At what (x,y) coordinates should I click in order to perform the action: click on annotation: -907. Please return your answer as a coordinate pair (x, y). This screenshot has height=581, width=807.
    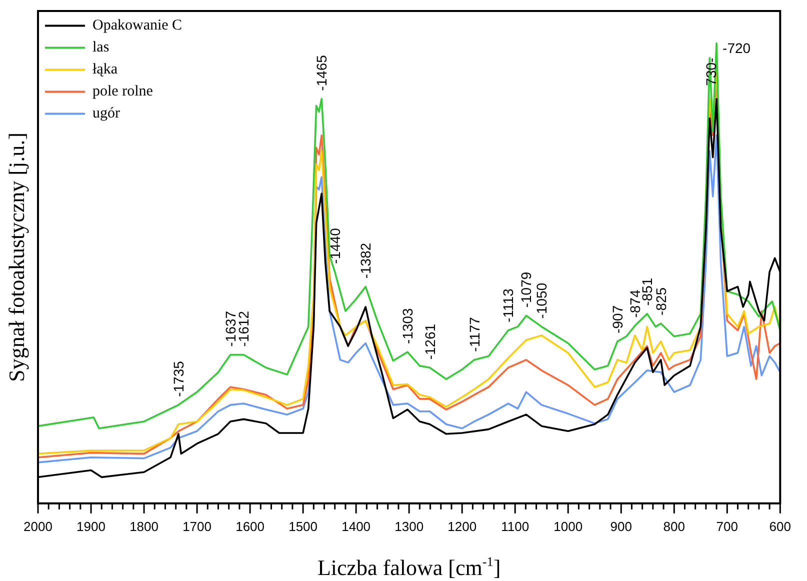
    Looking at the image, I should click on (617, 319).